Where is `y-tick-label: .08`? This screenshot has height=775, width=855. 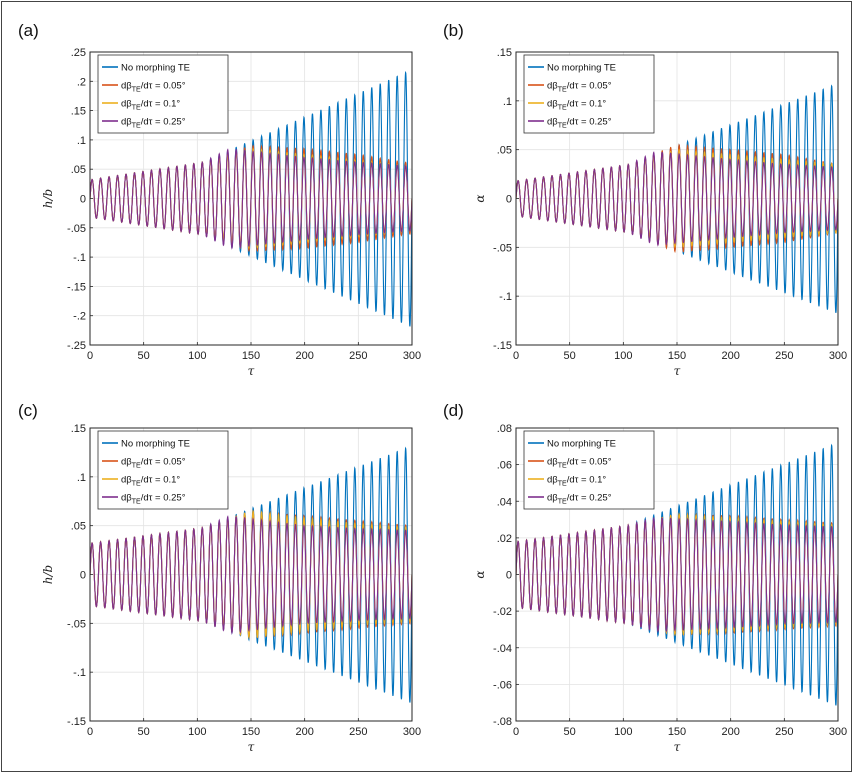
y-tick-label: .08 is located at coordinates (504, 429).